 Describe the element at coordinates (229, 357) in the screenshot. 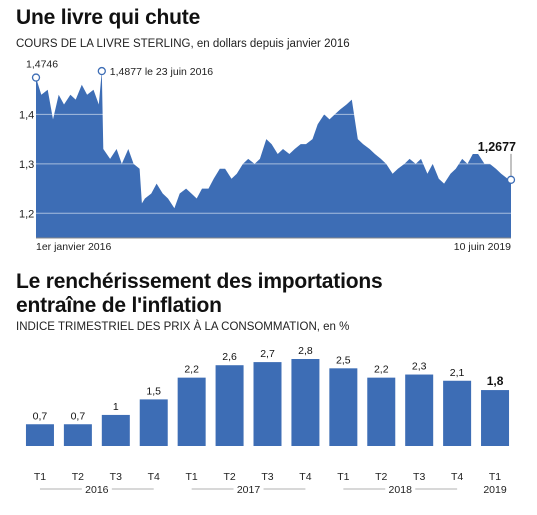

I see `bar-value-label: 2,6` at that location.